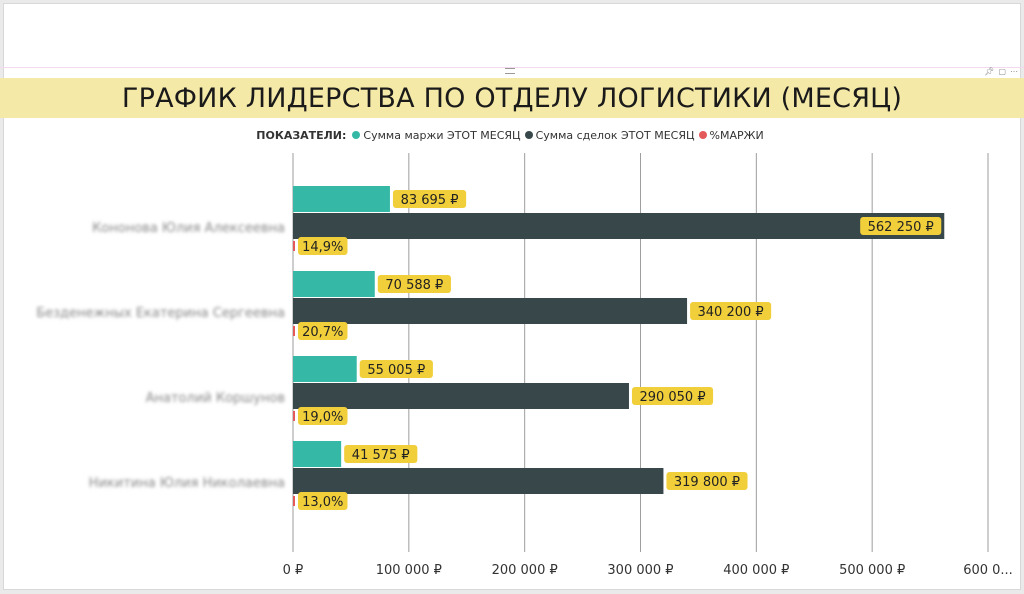 The image size is (1024, 594). Describe the element at coordinates (187, 483) in the screenshot. I see `category-label: Никитина Юлия Николаевна` at that location.